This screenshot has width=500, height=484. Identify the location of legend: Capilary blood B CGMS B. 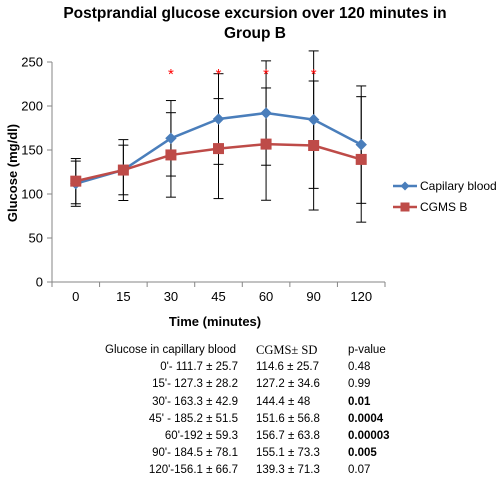
(446, 196).